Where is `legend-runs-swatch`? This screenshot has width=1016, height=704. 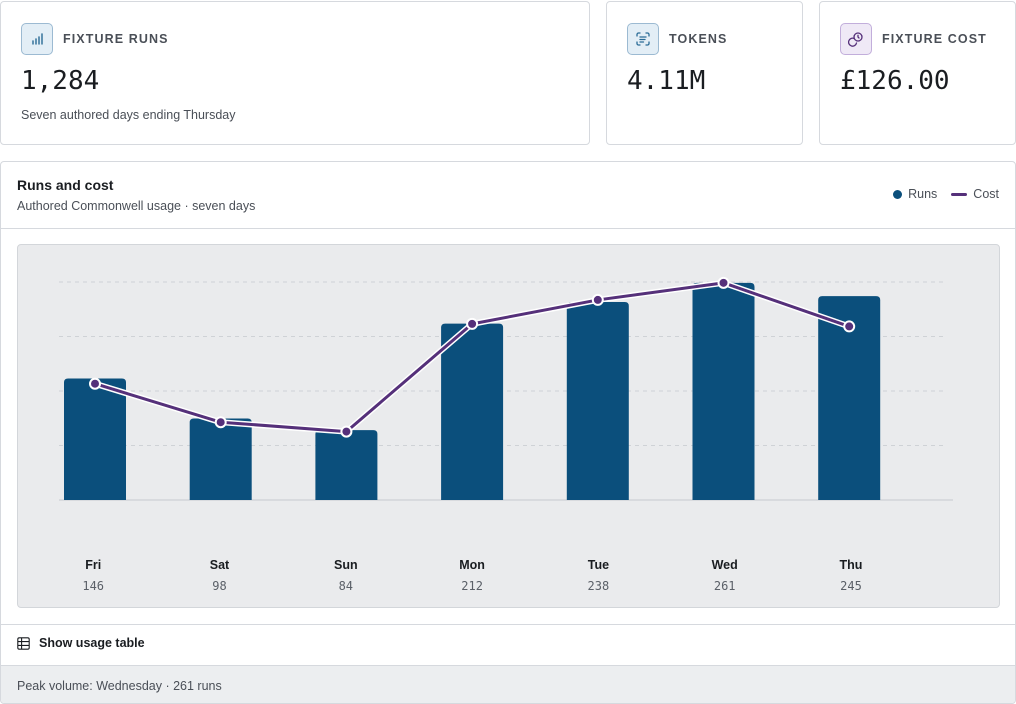
legend-runs-swatch is located at coordinates (898, 194).